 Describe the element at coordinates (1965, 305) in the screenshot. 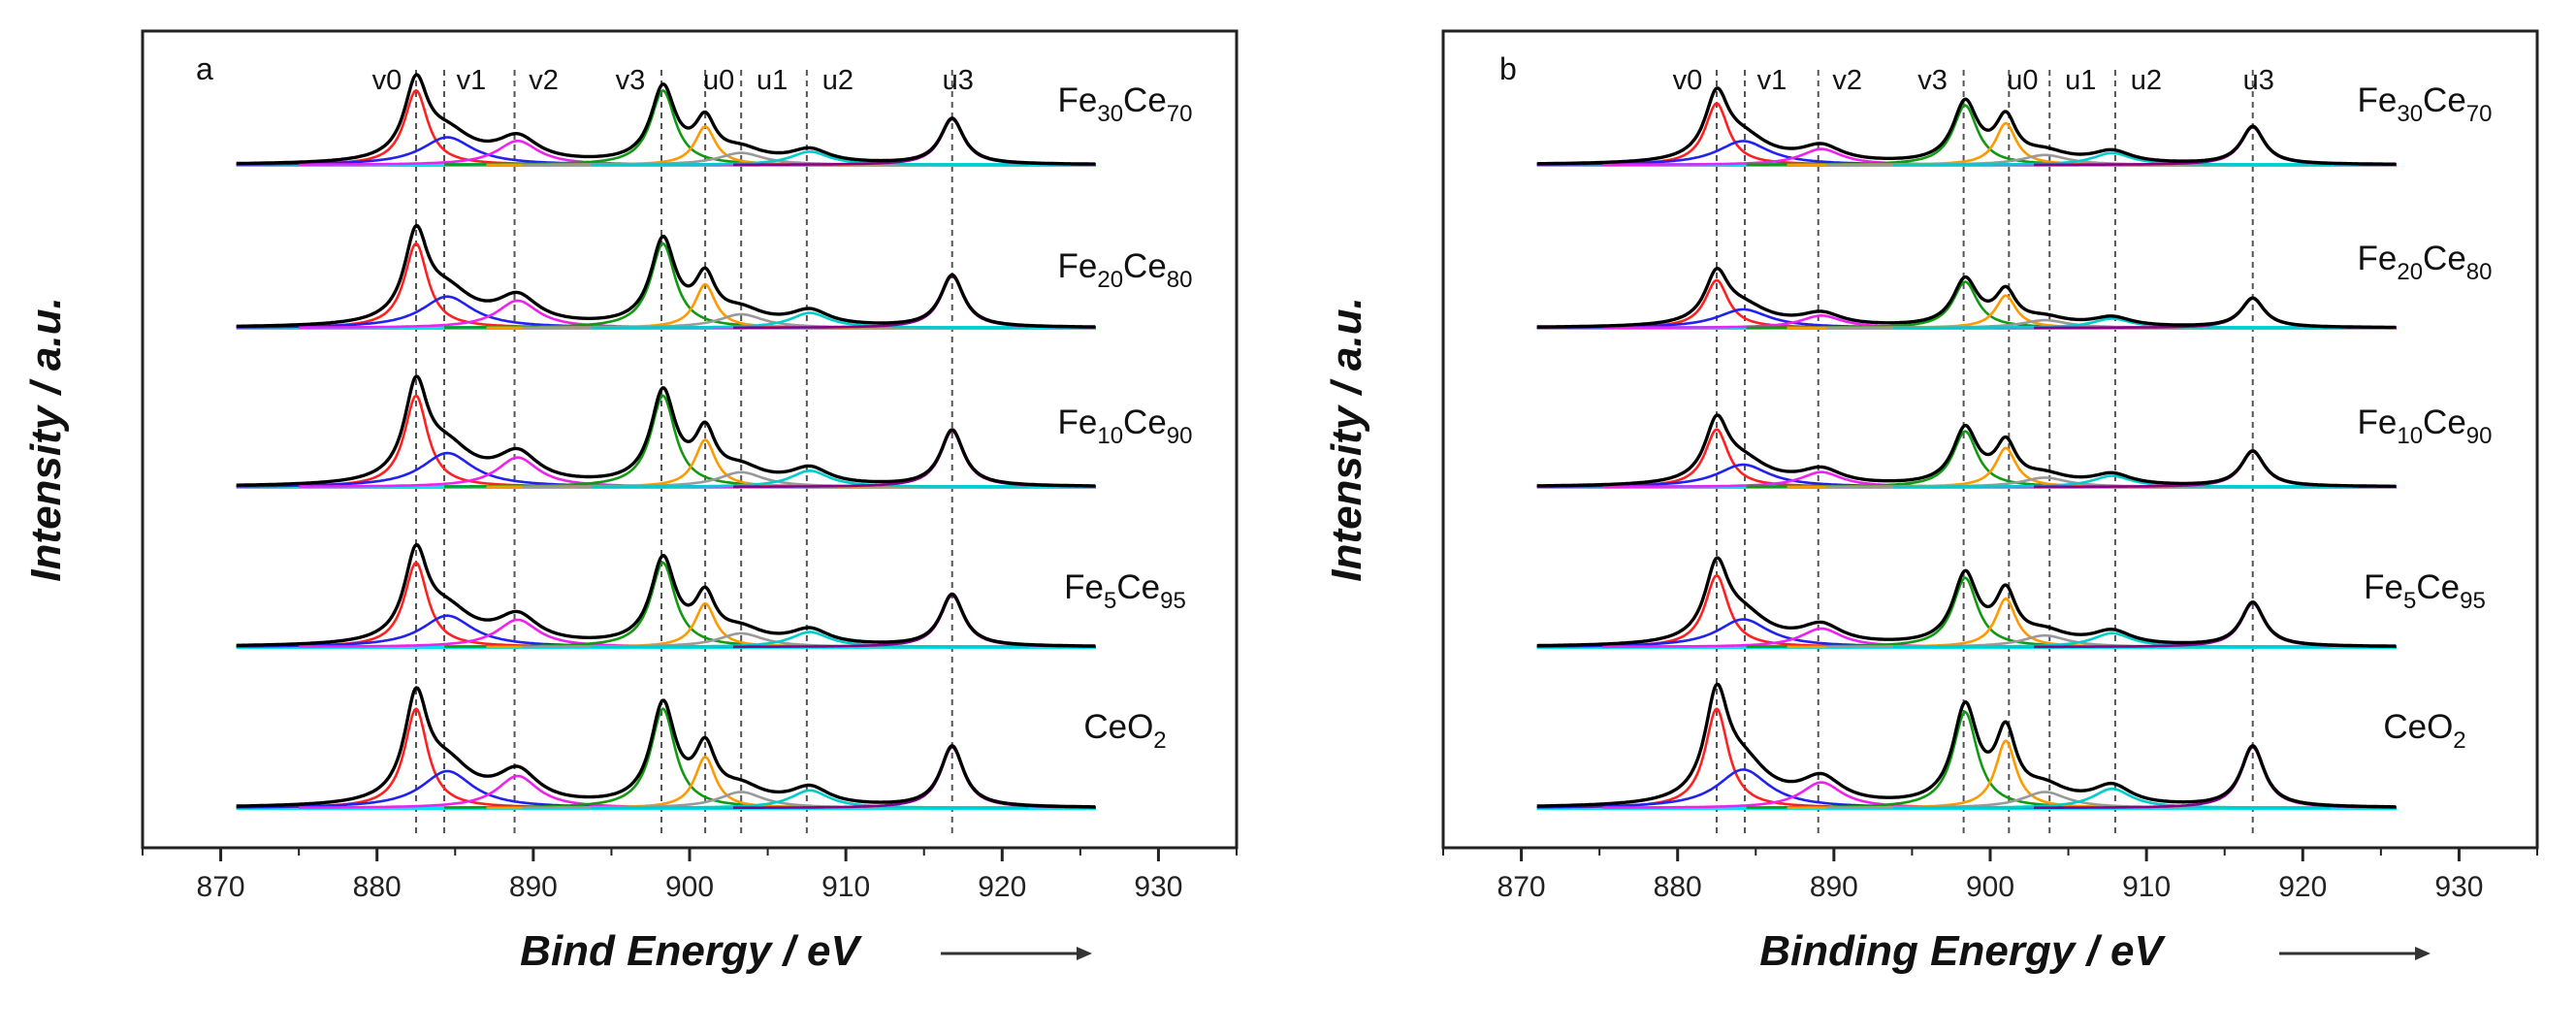

I see `component-v3-Fe20Ce80` at that location.